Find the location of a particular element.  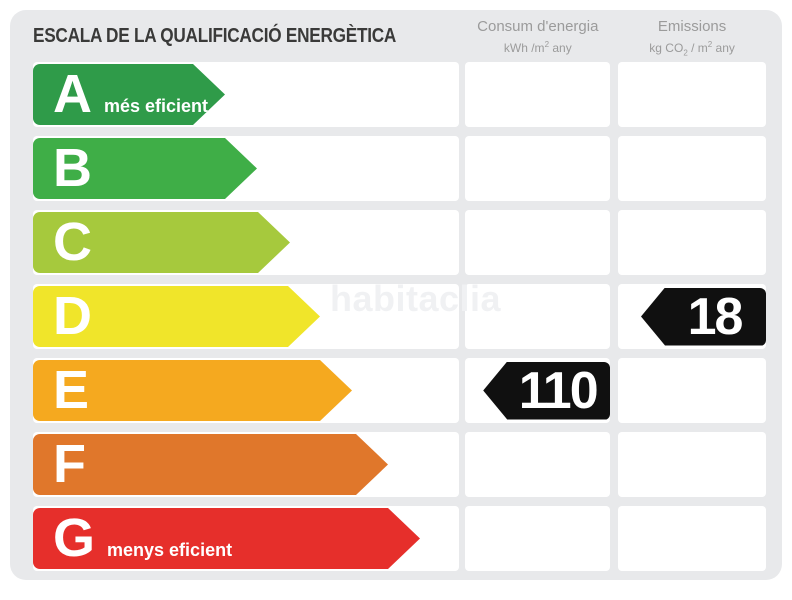

rating-row-b: B is located at coordinates (399, 168).